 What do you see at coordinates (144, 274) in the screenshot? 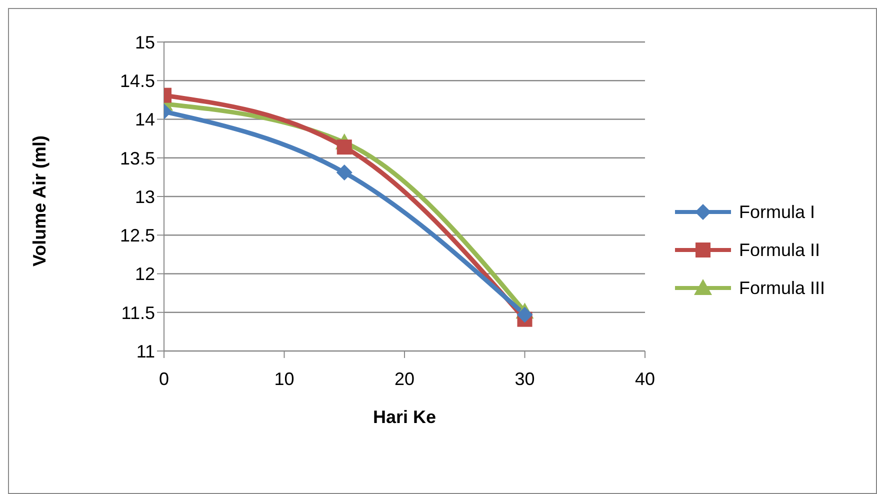
I see `y-tick-label: 12` at bounding box center [144, 274].